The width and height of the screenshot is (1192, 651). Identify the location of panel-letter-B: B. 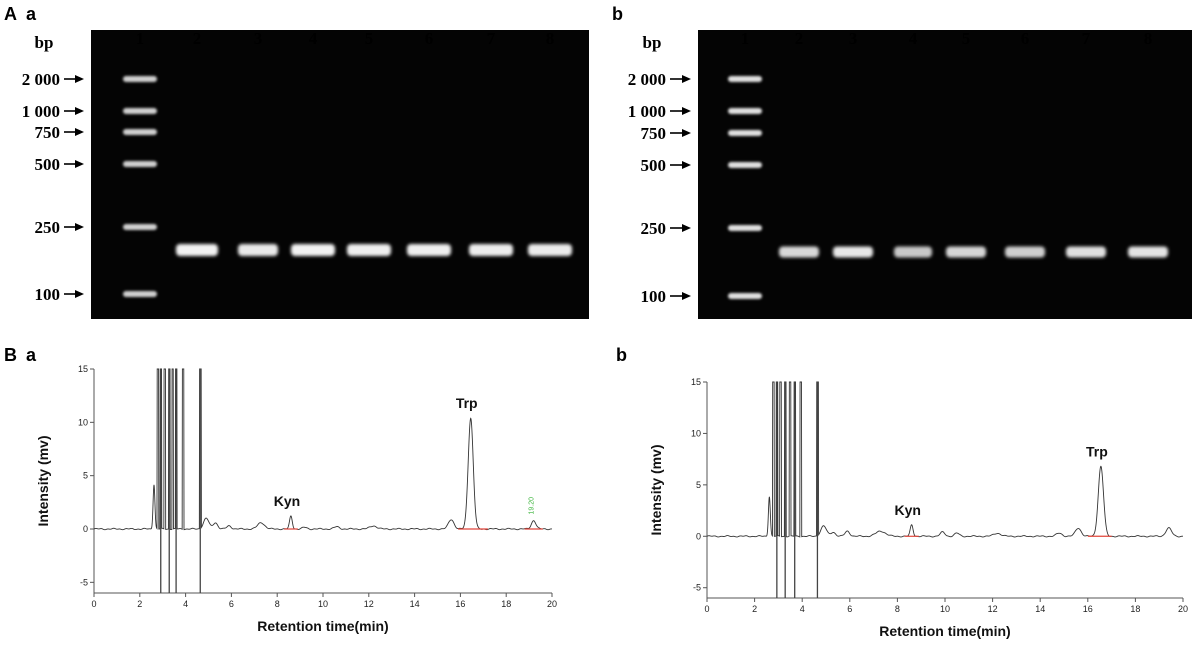
(10, 355).